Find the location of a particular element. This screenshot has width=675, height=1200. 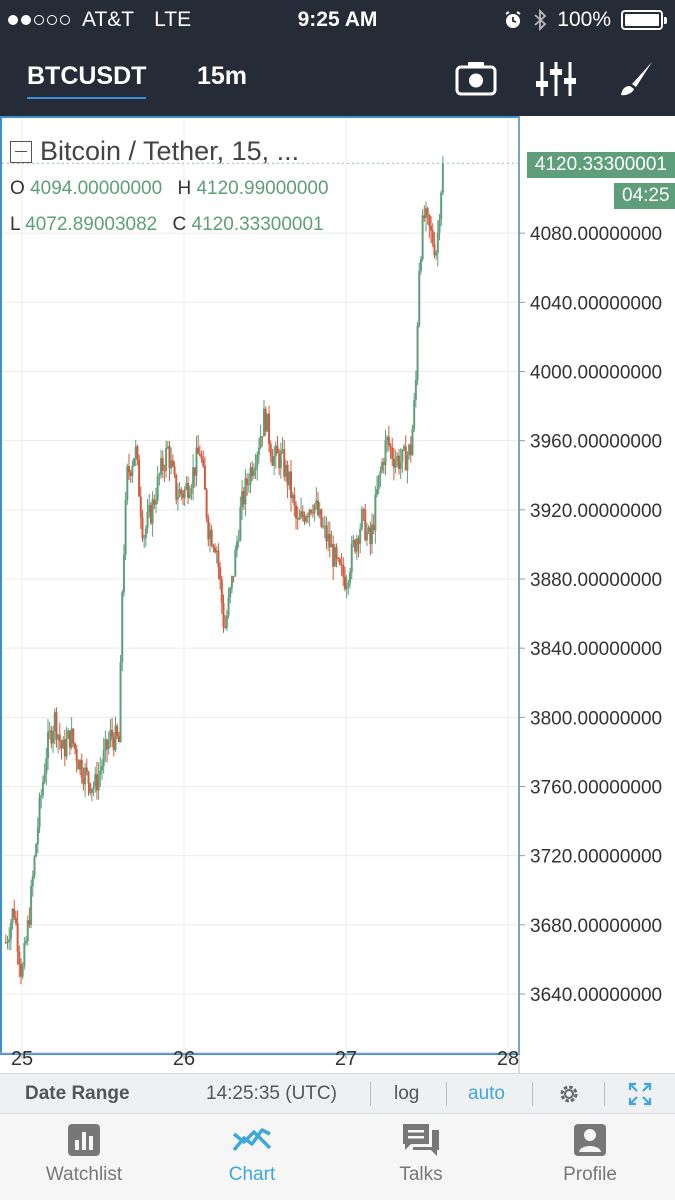

symbol-selector: BTCUSDT is located at coordinates (87, 80).